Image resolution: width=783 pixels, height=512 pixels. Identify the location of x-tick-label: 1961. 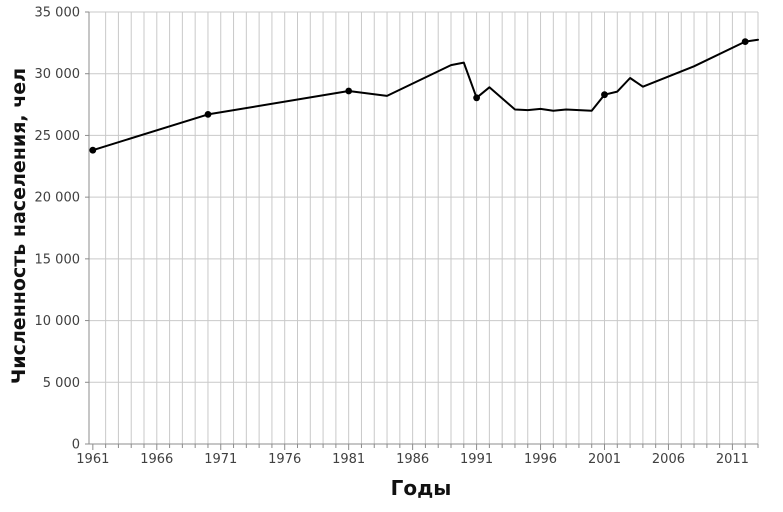
(92, 459).